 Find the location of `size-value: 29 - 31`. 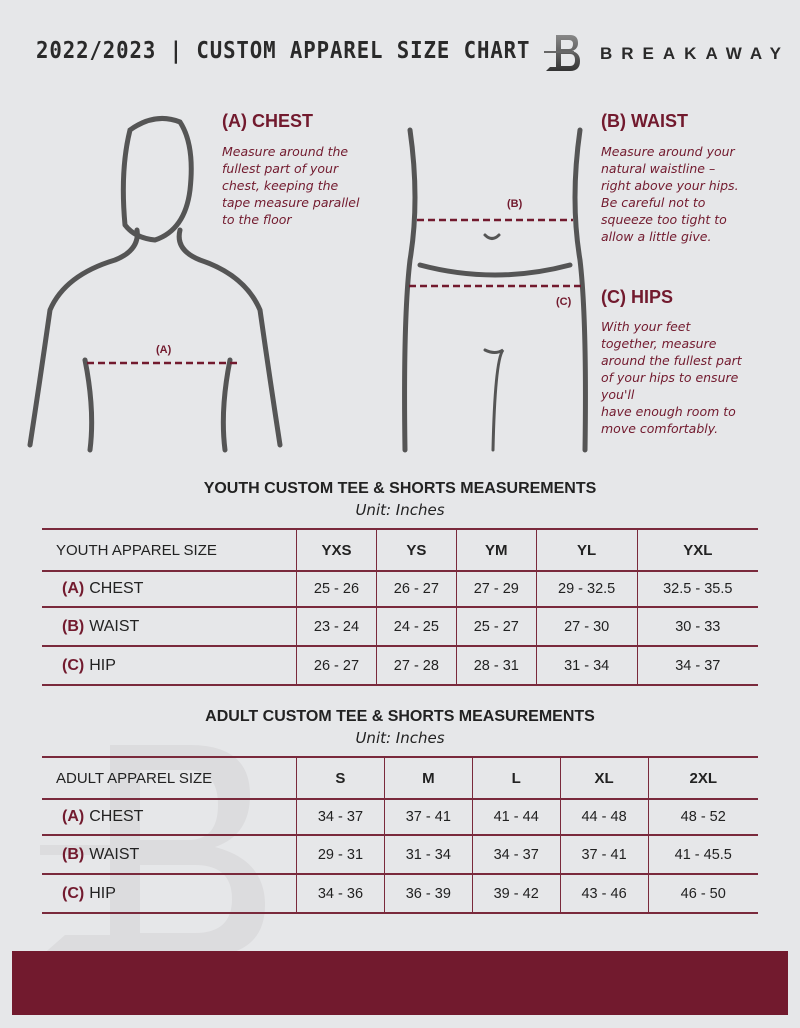

size-value: 29 - 31 is located at coordinates (340, 854).